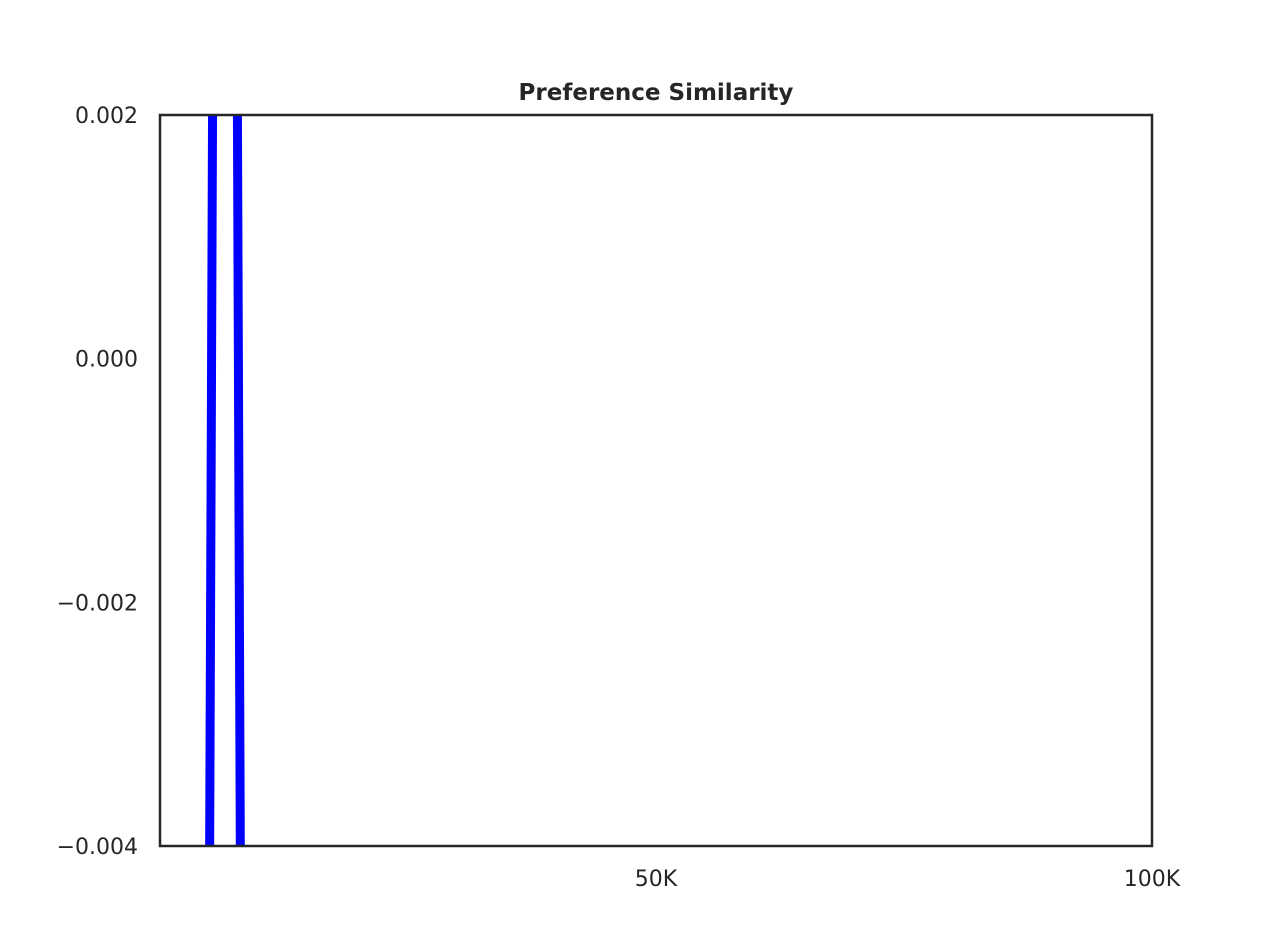 This screenshot has width=1280, height=951. Describe the element at coordinates (97, 603) in the screenshot. I see `y-tick-label: −0.002` at that location.